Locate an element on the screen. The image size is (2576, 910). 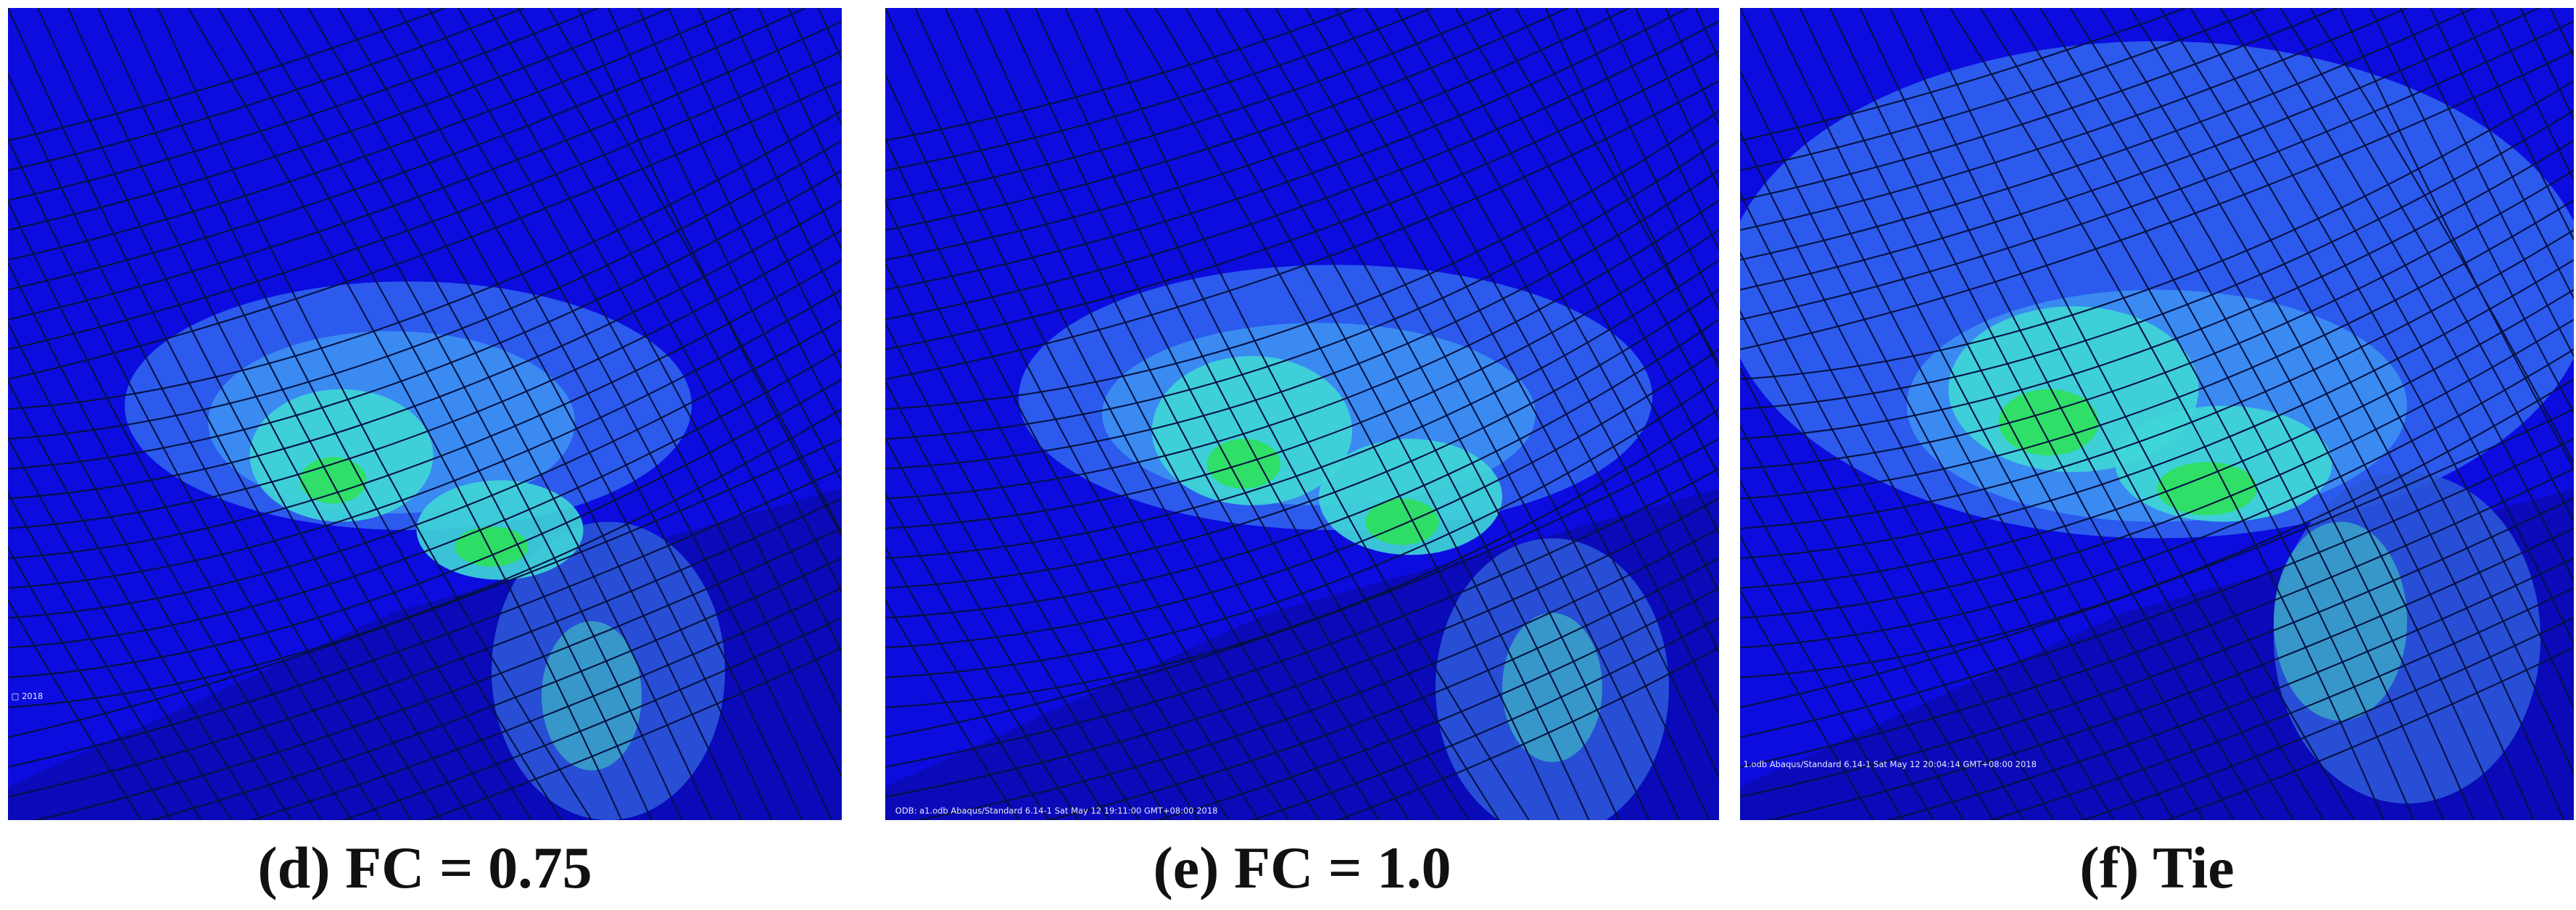
panel-caption: (f) Tie is located at coordinates (2157, 868).